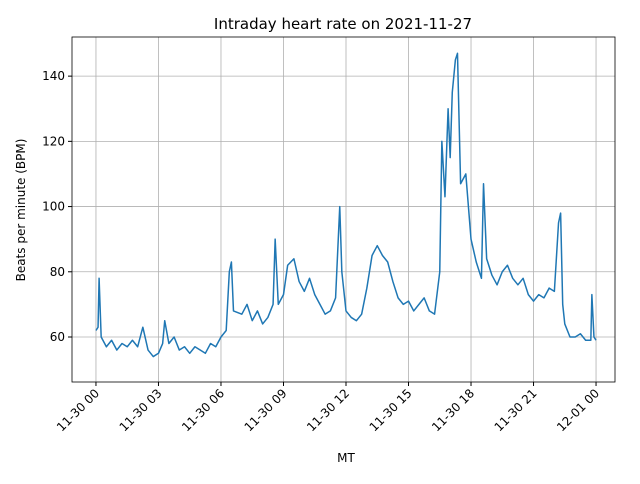 This screenshot has height=484, width=640. Describe the element at coordinates (578, 410) in the screenshot. I see `x-tick-label: 12-01 00` at that location.